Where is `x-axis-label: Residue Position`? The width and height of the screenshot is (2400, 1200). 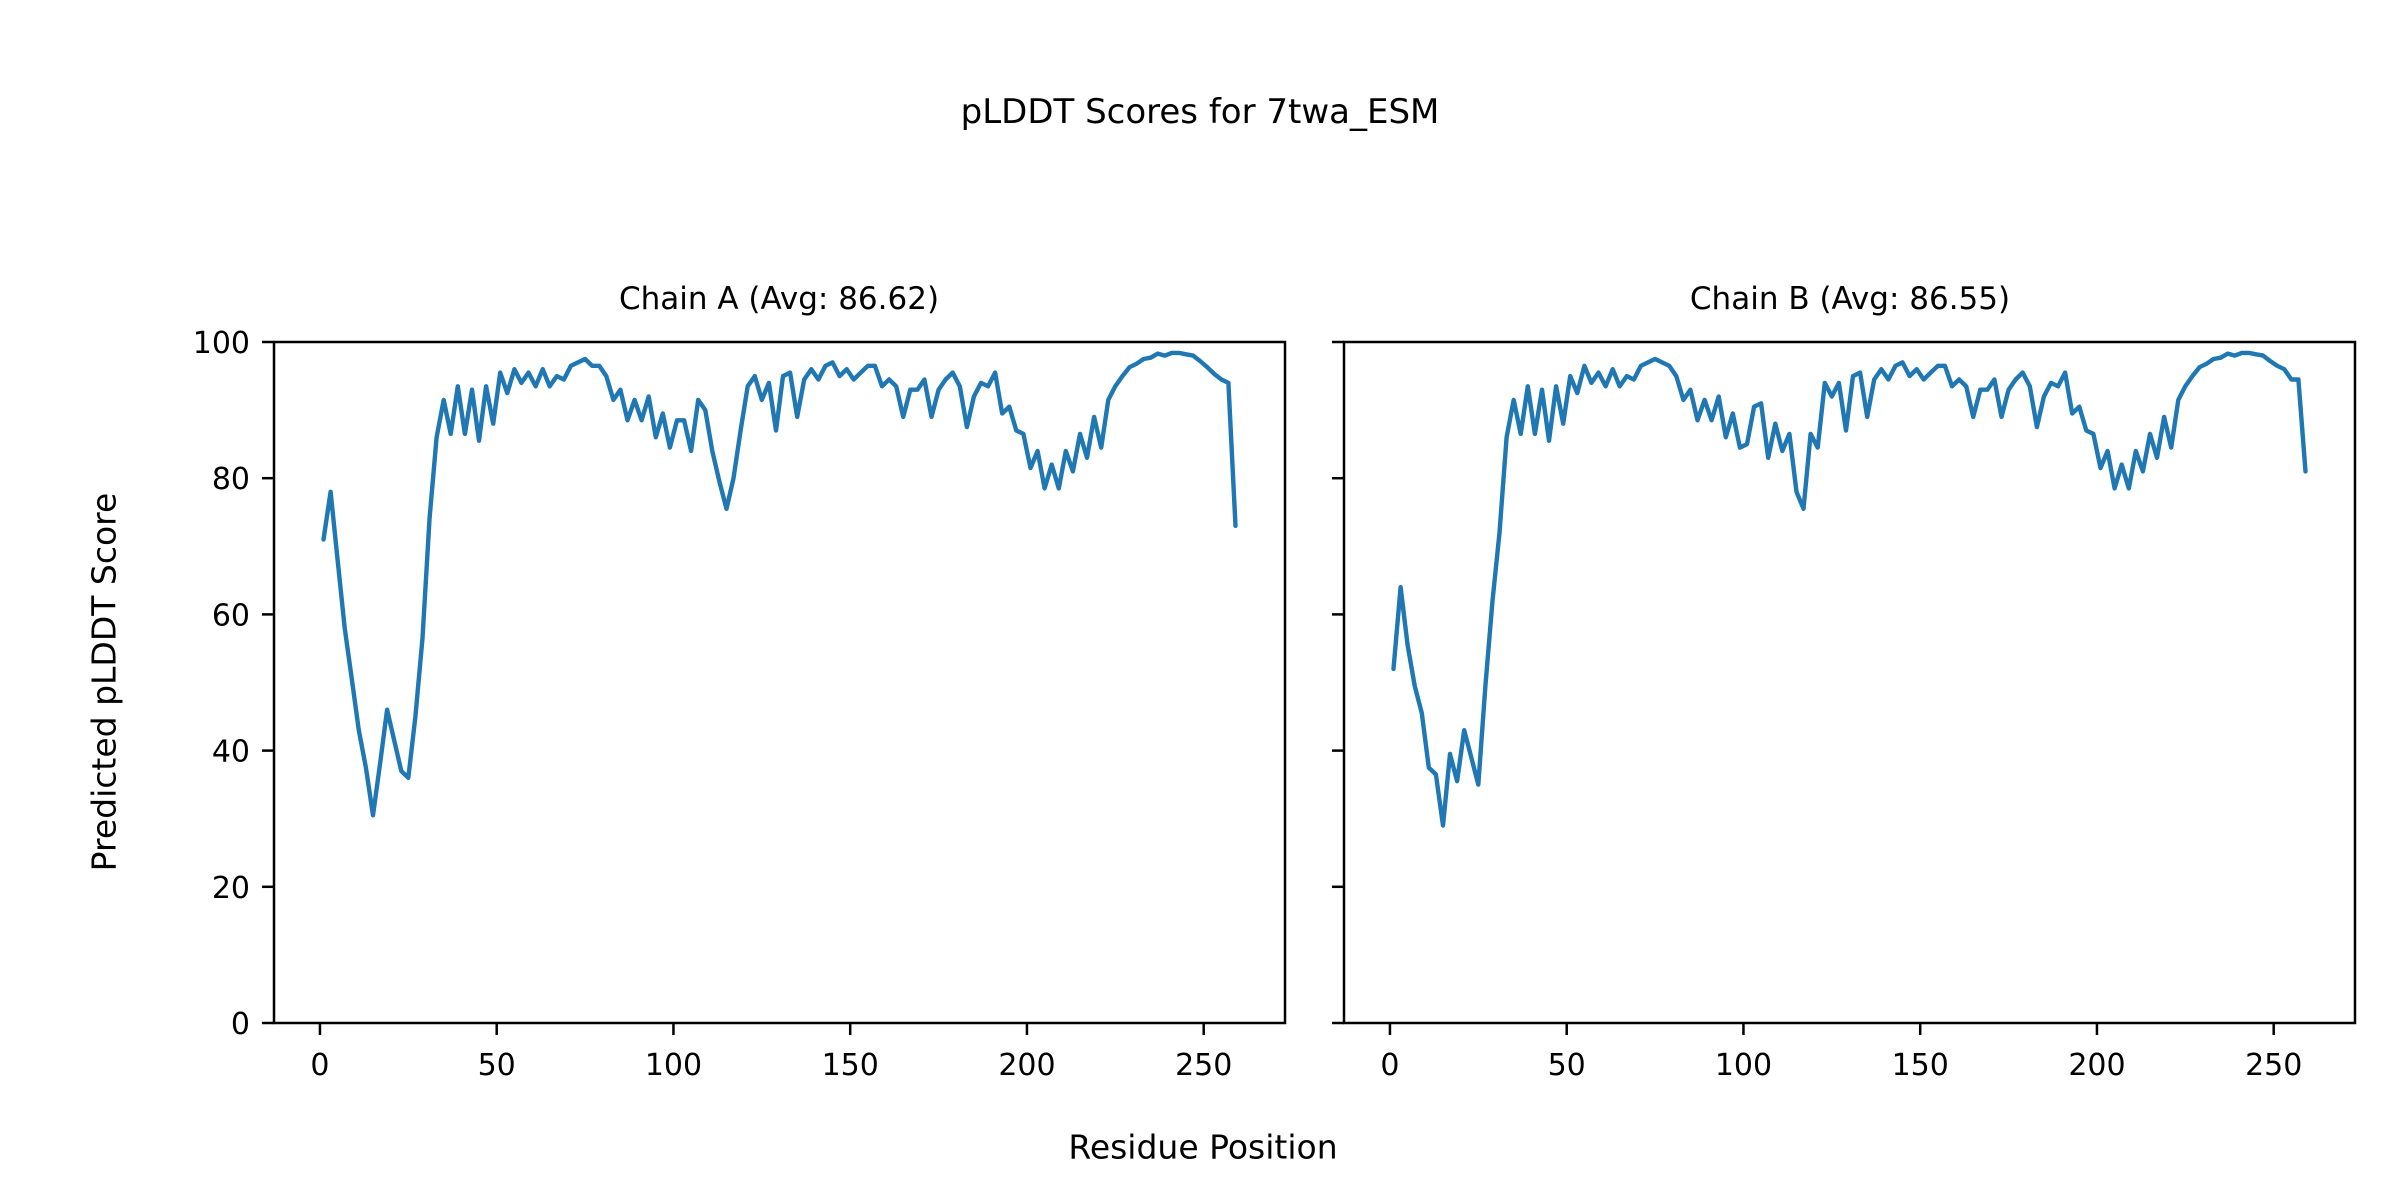
x-axis-label: Residue Position is located at coordinates (1203, 1147).